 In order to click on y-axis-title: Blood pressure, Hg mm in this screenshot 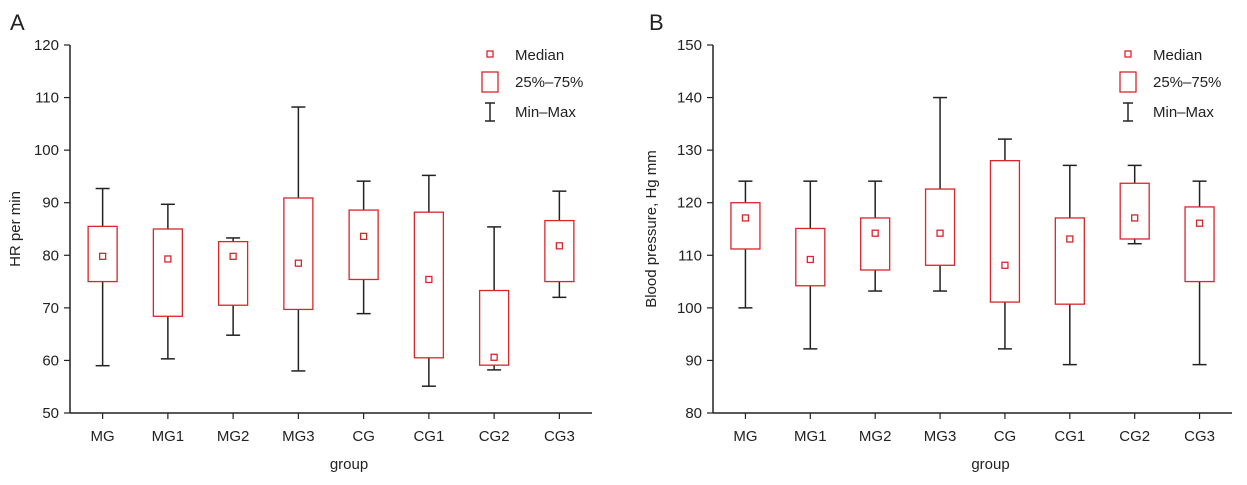, I will do `click(651, 229)`.